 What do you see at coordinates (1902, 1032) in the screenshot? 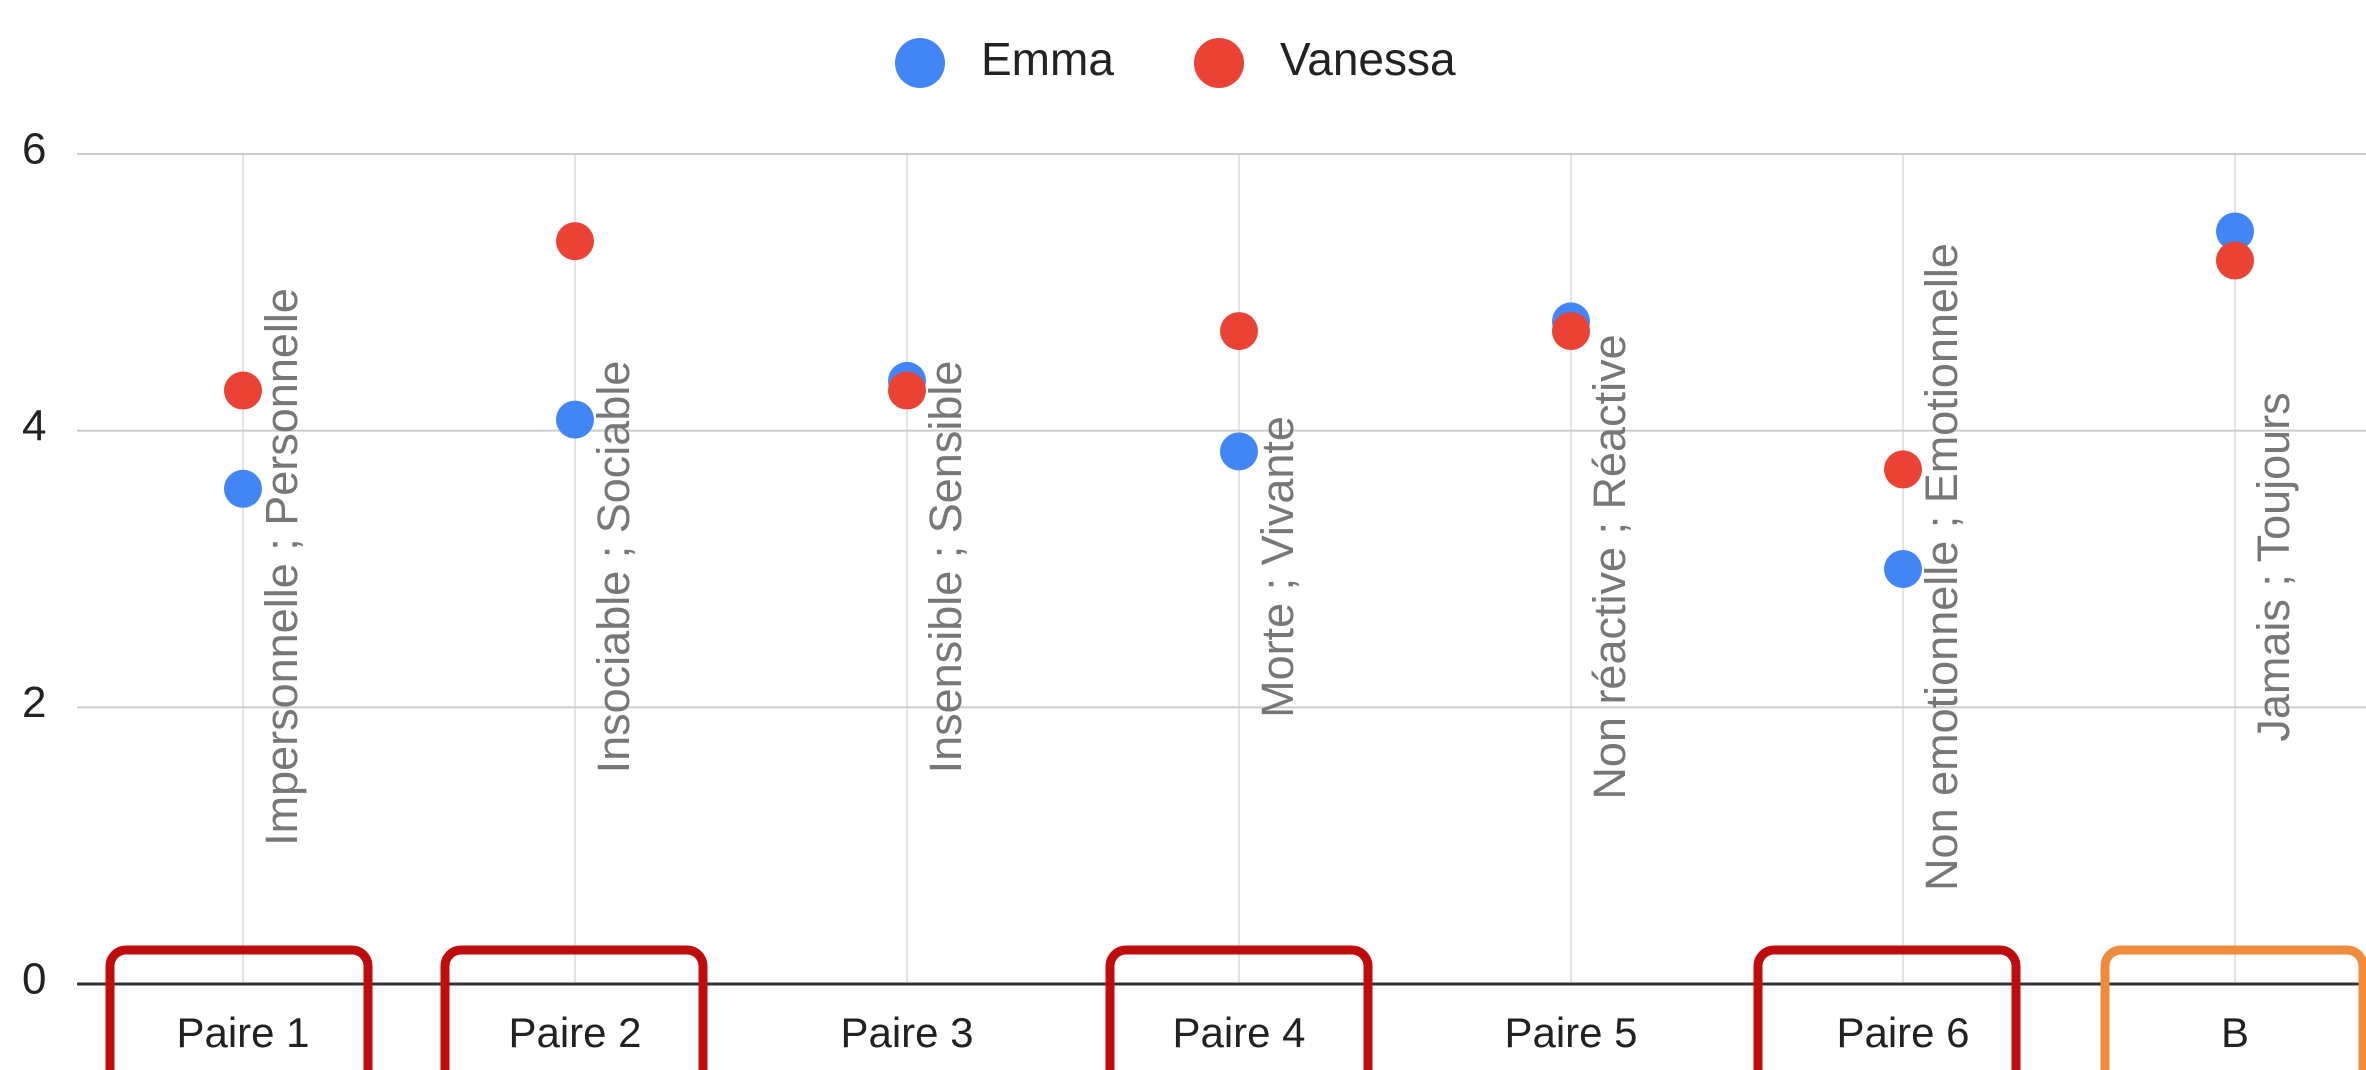
I see `x-tick-label: Paire 6` at bounding box center [1902, 1032].